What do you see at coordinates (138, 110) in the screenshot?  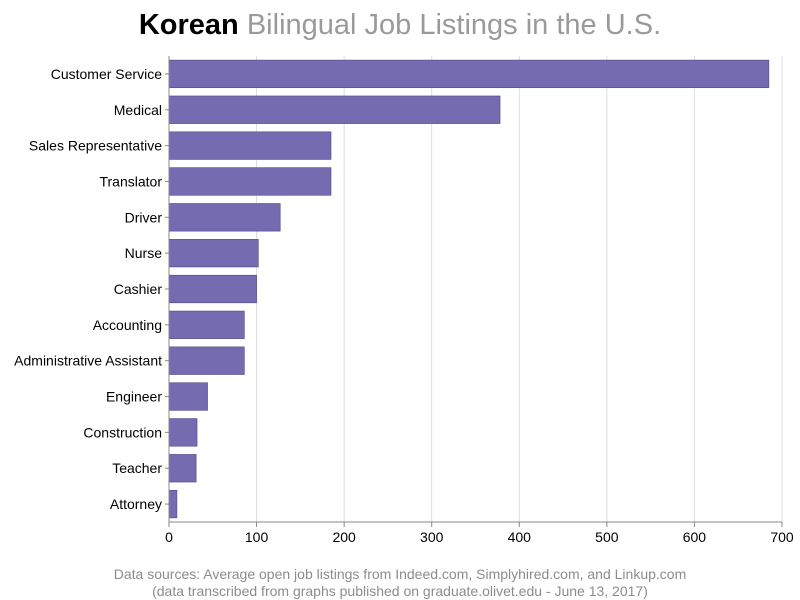 I see `category-label: Medical` at bounding box center [138, 110].